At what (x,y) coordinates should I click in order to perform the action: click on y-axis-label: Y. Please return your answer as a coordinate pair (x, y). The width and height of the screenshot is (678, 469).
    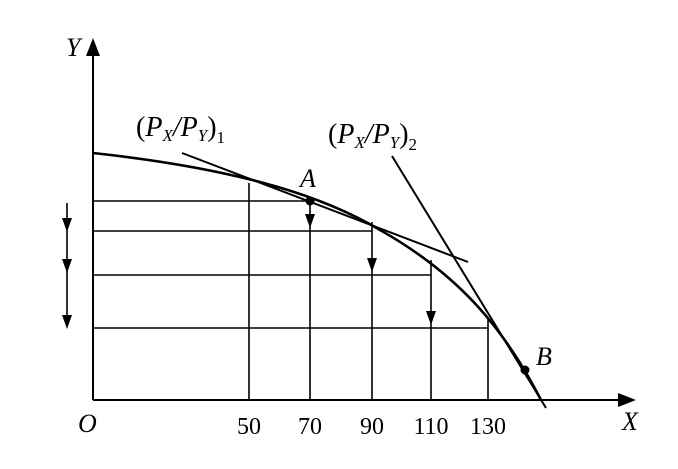
    Looking at the image, I should click on (74, 47).